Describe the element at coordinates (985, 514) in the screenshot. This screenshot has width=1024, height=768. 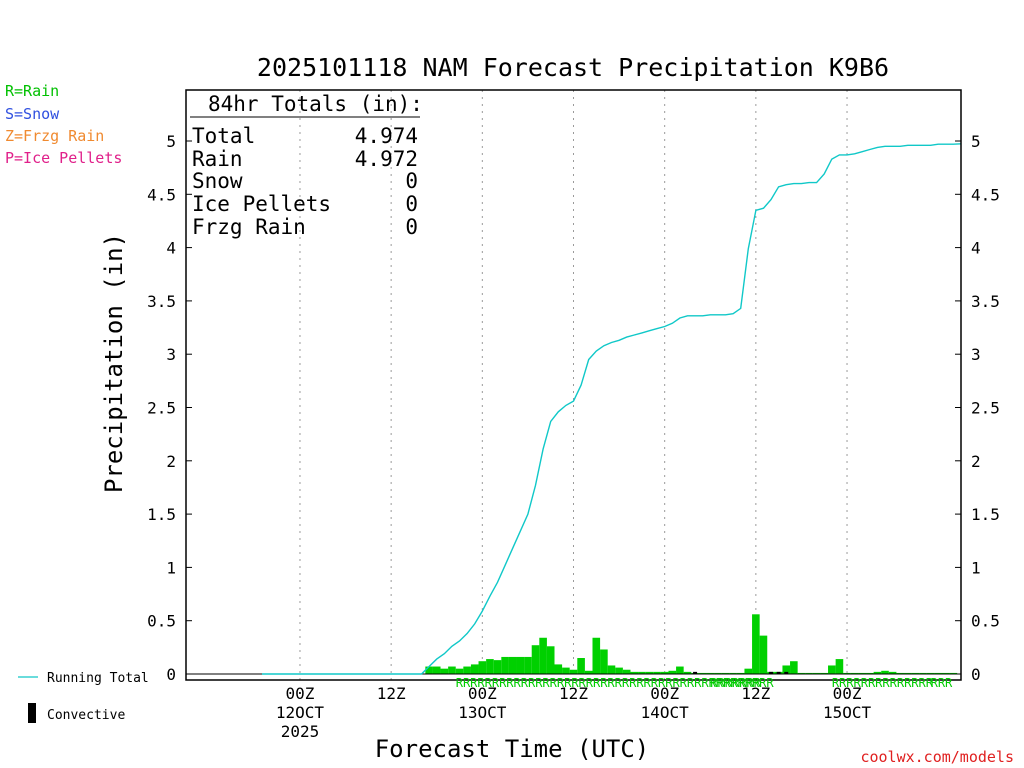
I see `y-tick-label-right: 1.5` at that location.